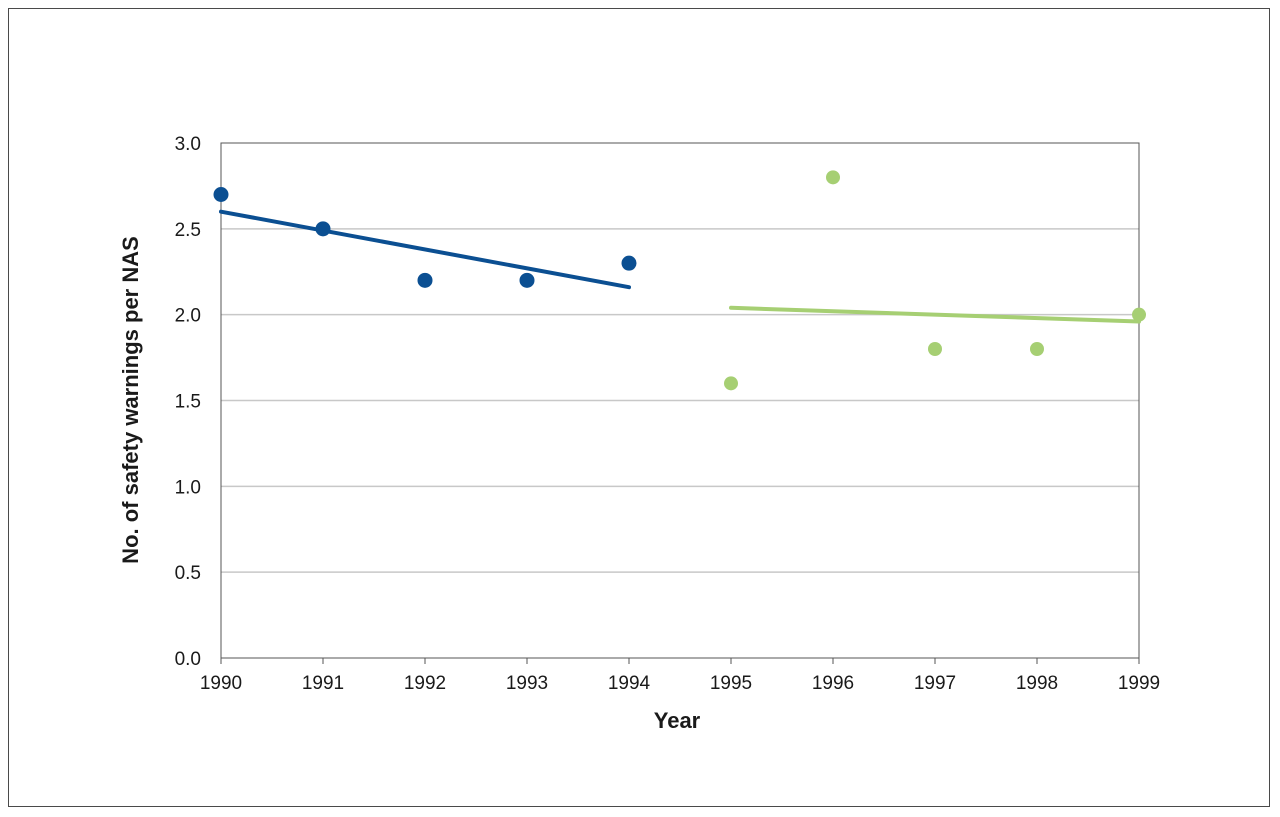 The height and width of the screenshot is (817, 1280). Describe the element at coordinates (188, 573) in the screenshot. I see `y-tick-label: 0.5` at that location.